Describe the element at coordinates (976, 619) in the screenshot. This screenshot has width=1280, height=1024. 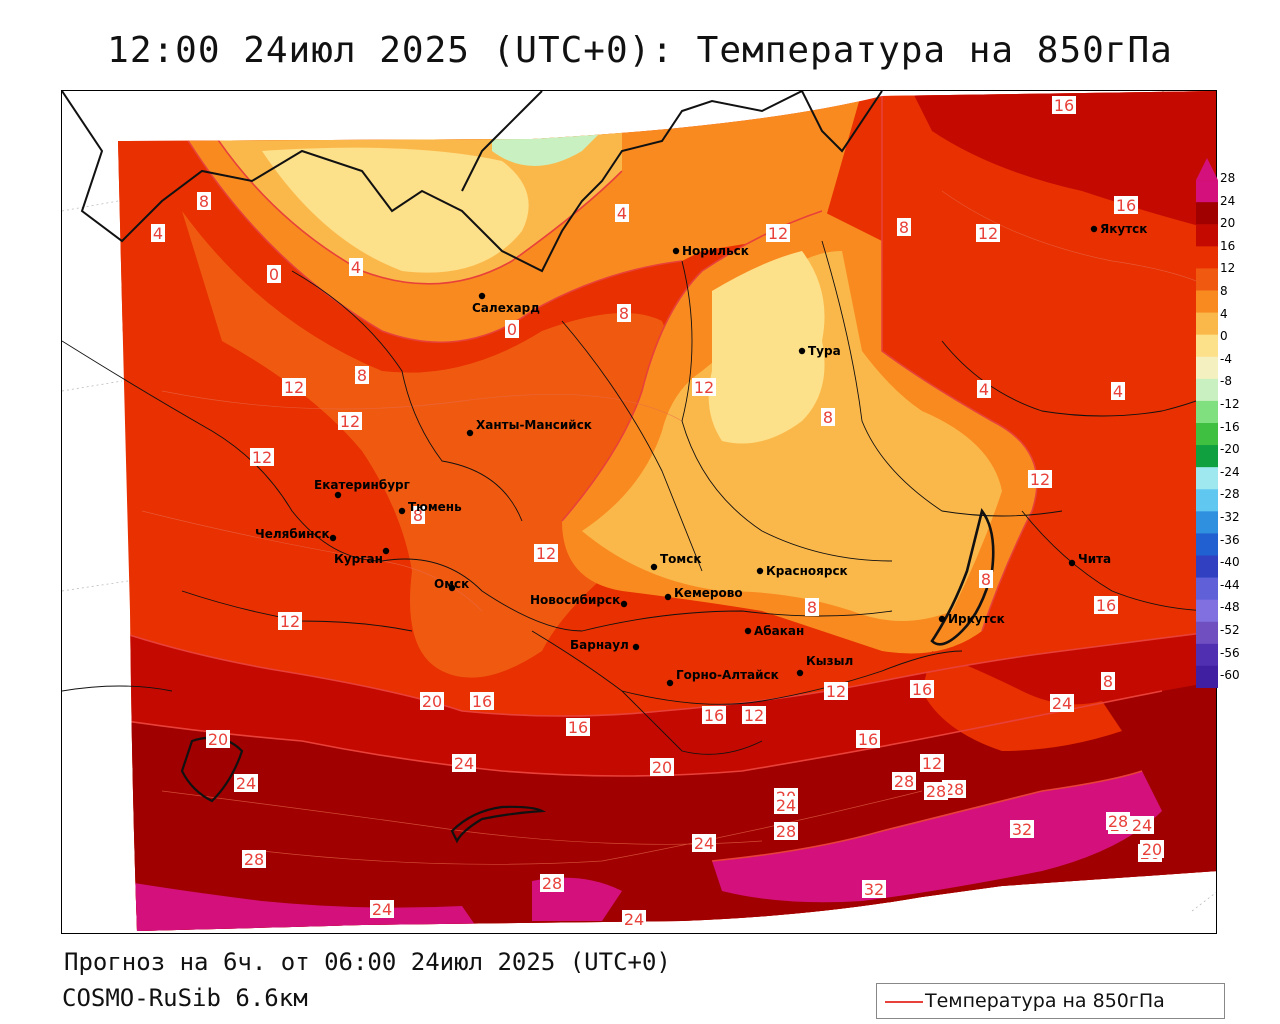
I see `city-label: Иркутск` at that location.